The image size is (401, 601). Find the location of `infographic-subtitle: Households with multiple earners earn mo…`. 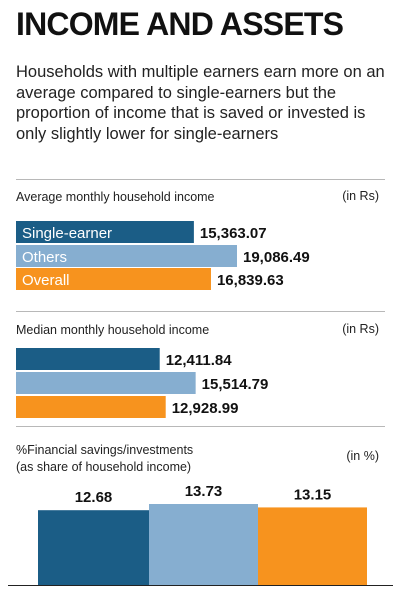

infographic-subtitle: Households with multiple earners earn mo… is located at coordinates (200, 103).